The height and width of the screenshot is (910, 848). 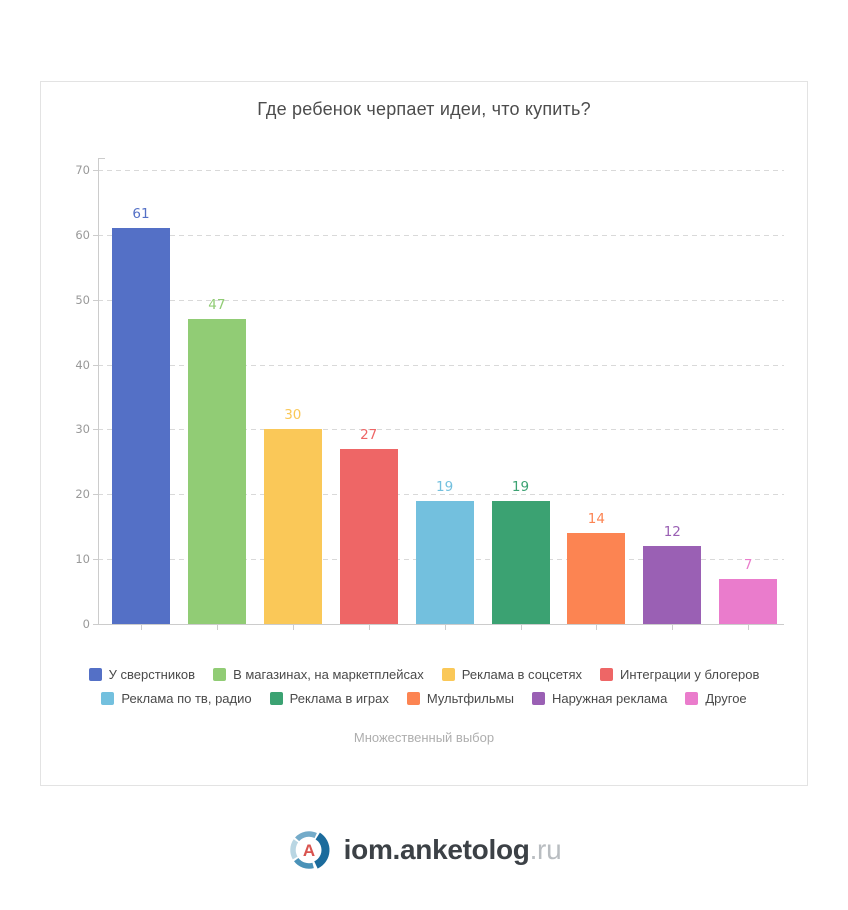 I want to click on legend-label: Реклама в играх, so click(x=339, y=698).